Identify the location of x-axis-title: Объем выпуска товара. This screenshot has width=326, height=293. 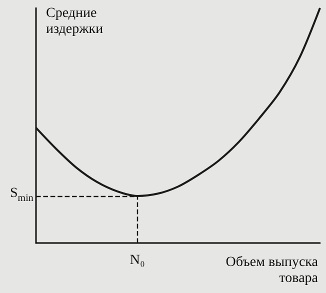
(271, 271).